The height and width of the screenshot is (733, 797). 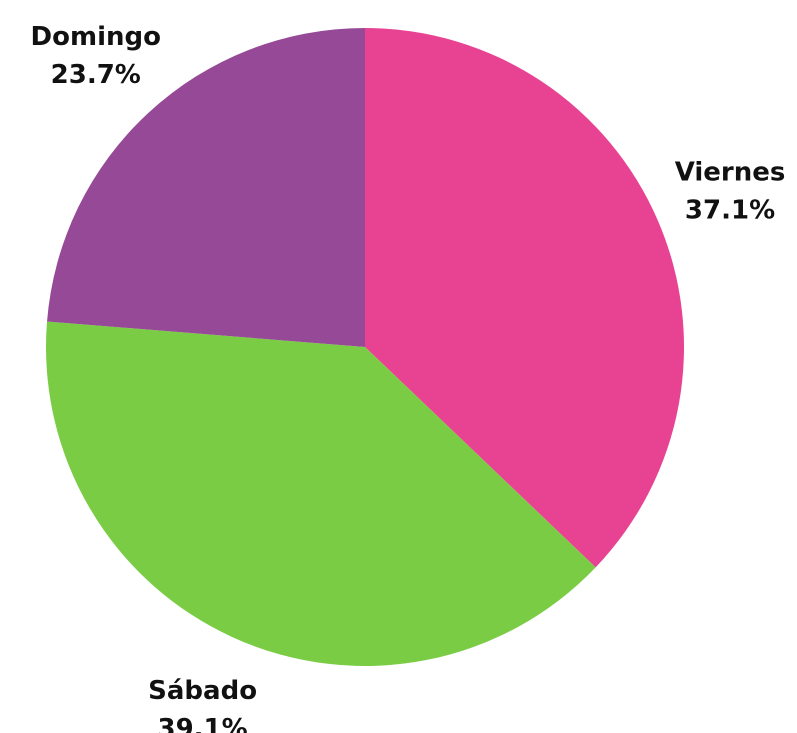 What do you see at coordinates (96, 75) in the screenshot?
I see `slice-value: 23.7%` at bounding box center [96, 75].